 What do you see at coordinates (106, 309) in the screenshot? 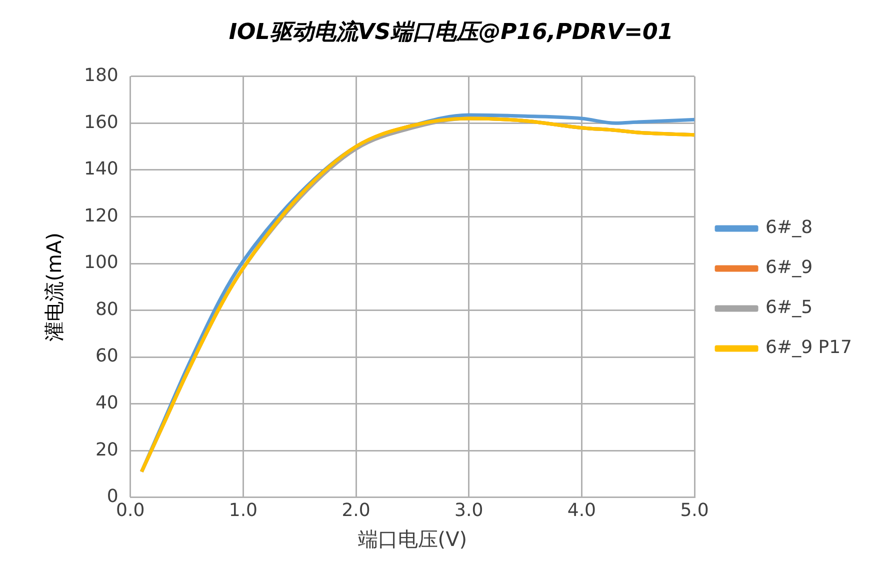
I see `y-tick-label: 80` at bounding box center [106, 309].